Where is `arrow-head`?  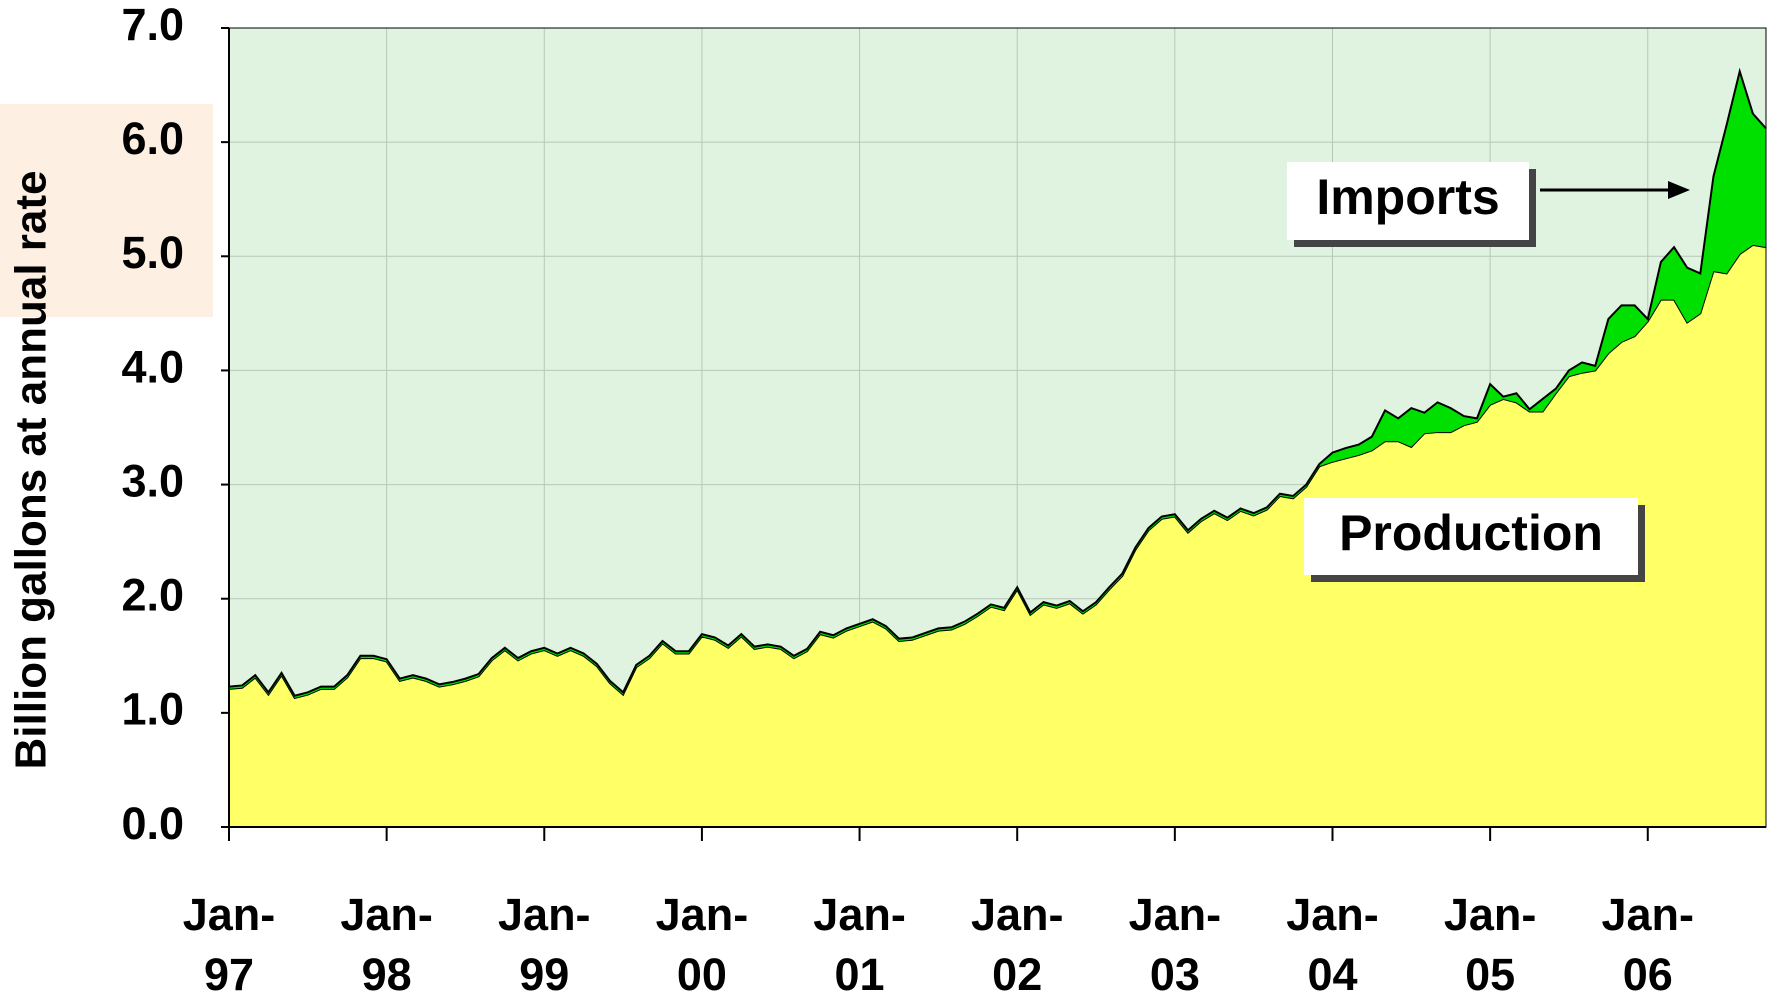 arrow-head is located at coordinates (1679, 190).